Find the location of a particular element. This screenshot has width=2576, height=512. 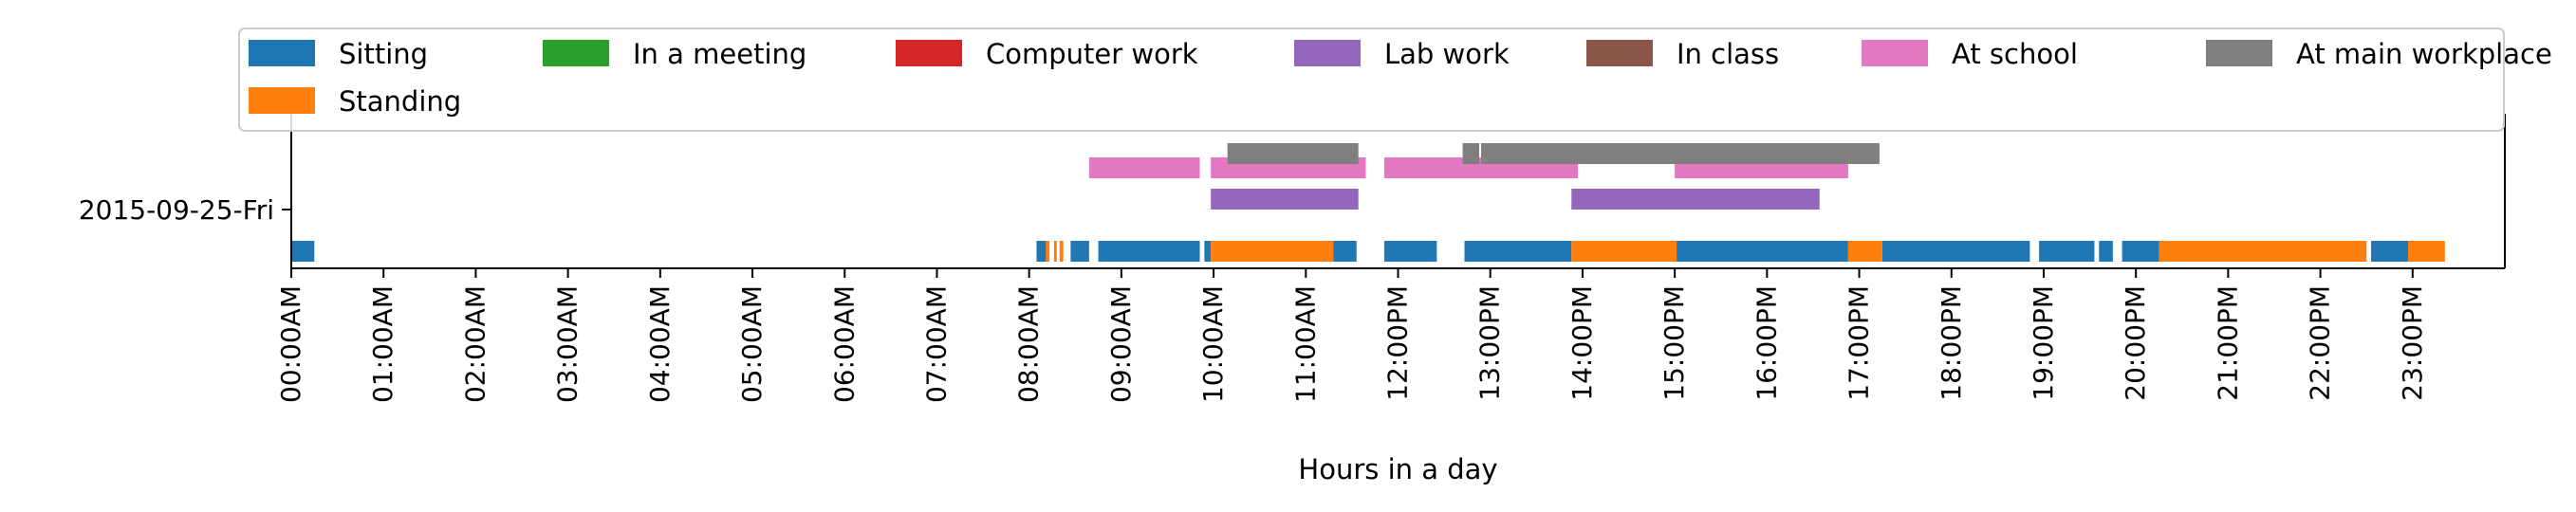

x-tick-label-17: 17:00PM is located at coordinates (1859, 343).